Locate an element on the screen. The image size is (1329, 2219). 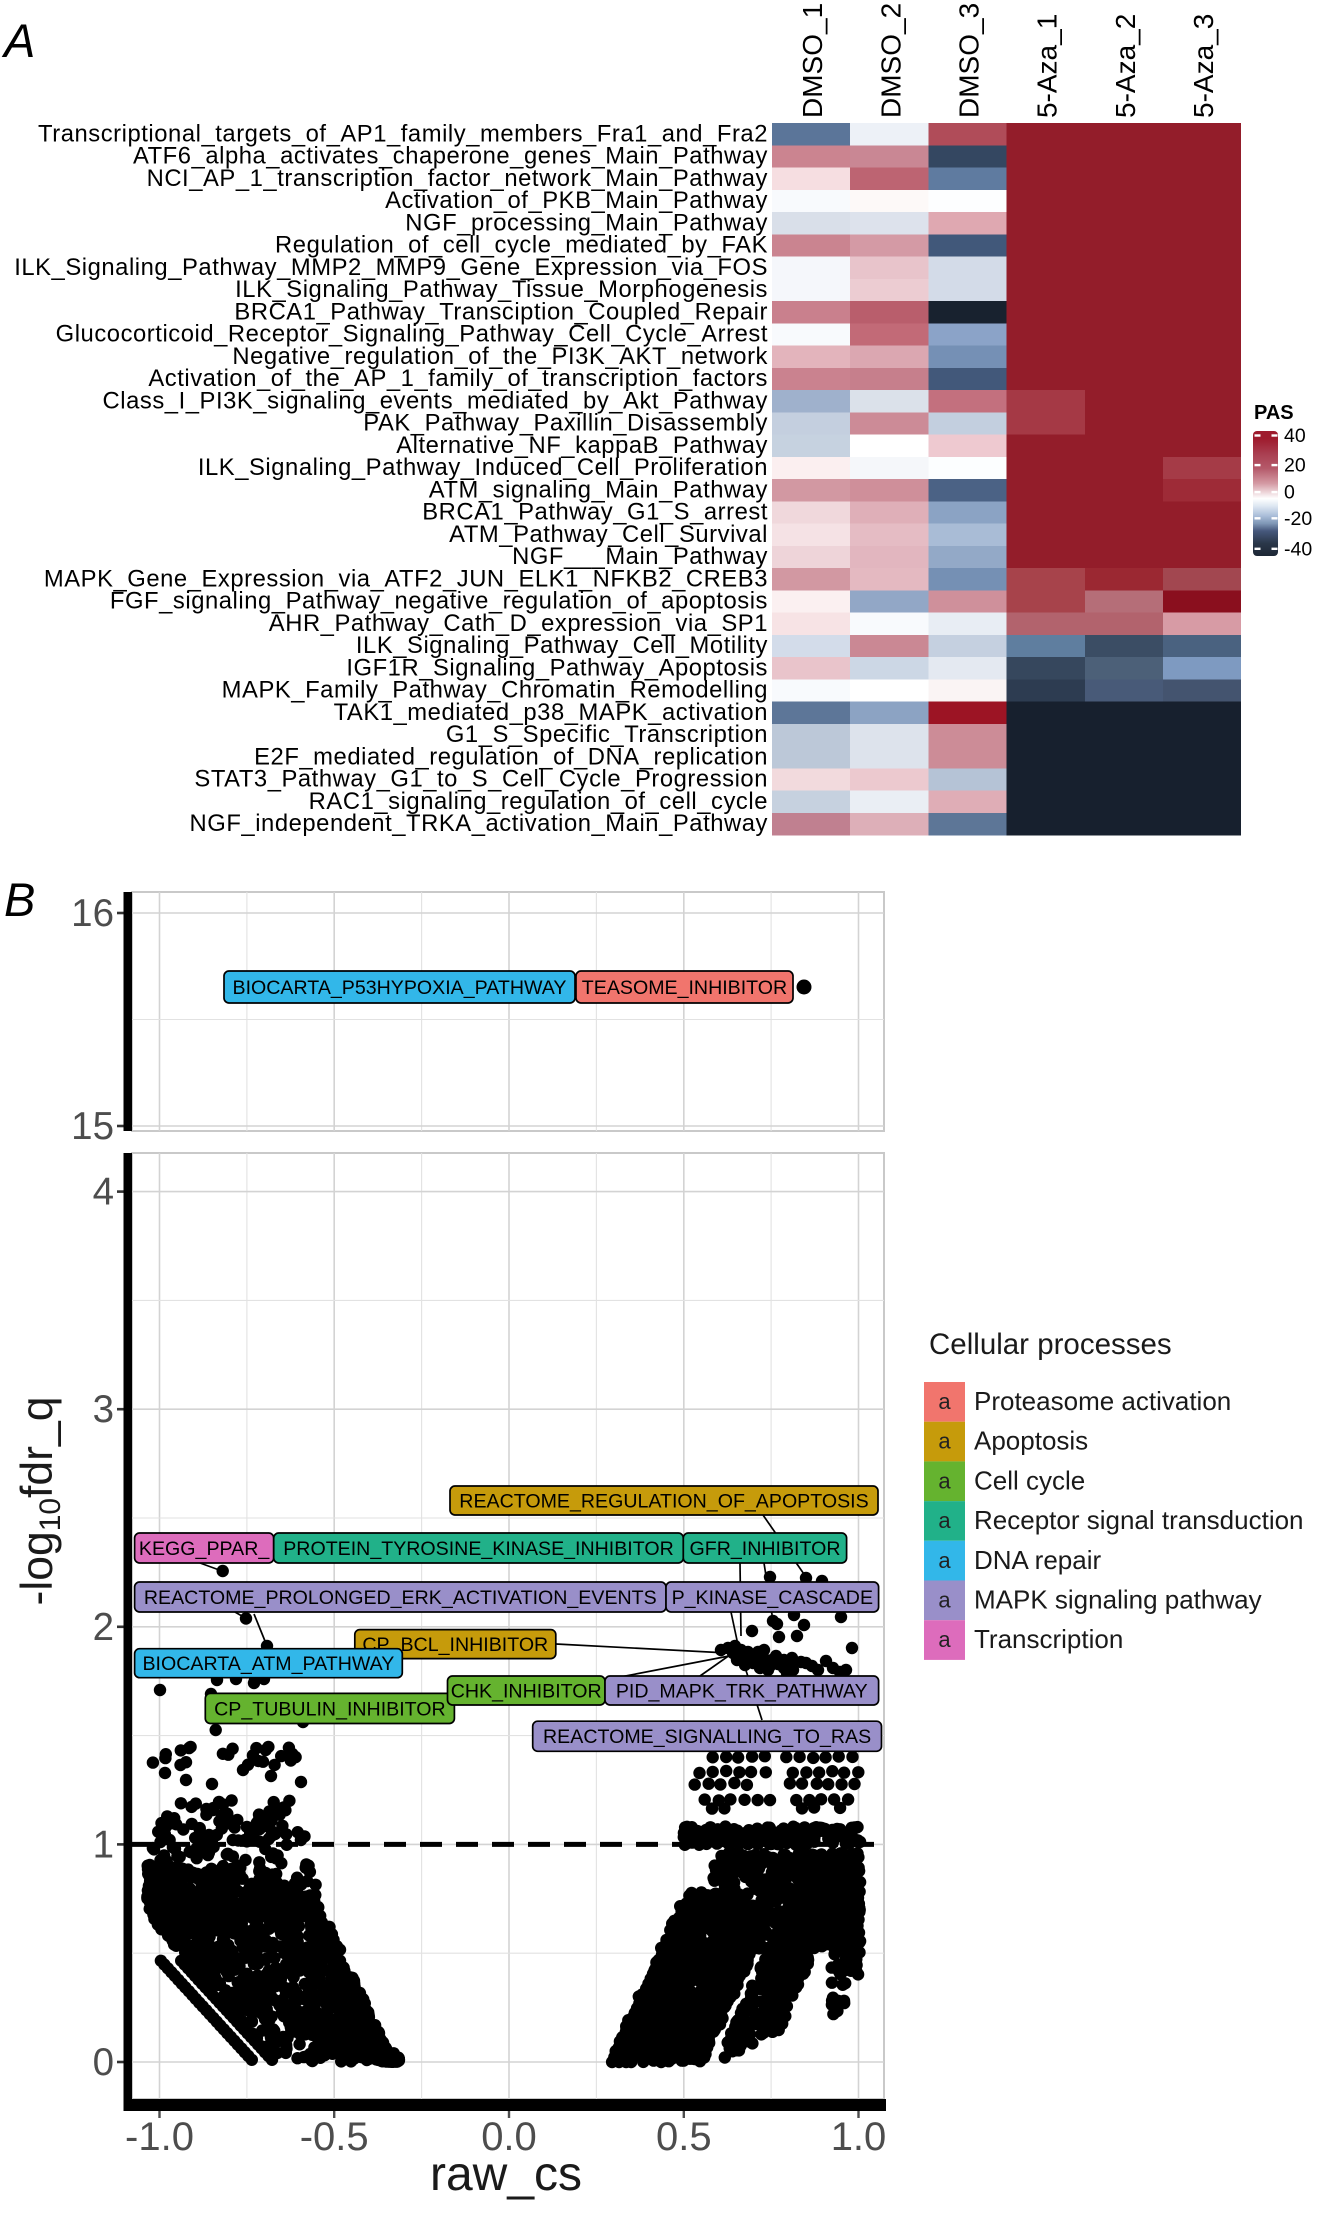
svg-text: -0.5 is located at coordinates (334, 2137).